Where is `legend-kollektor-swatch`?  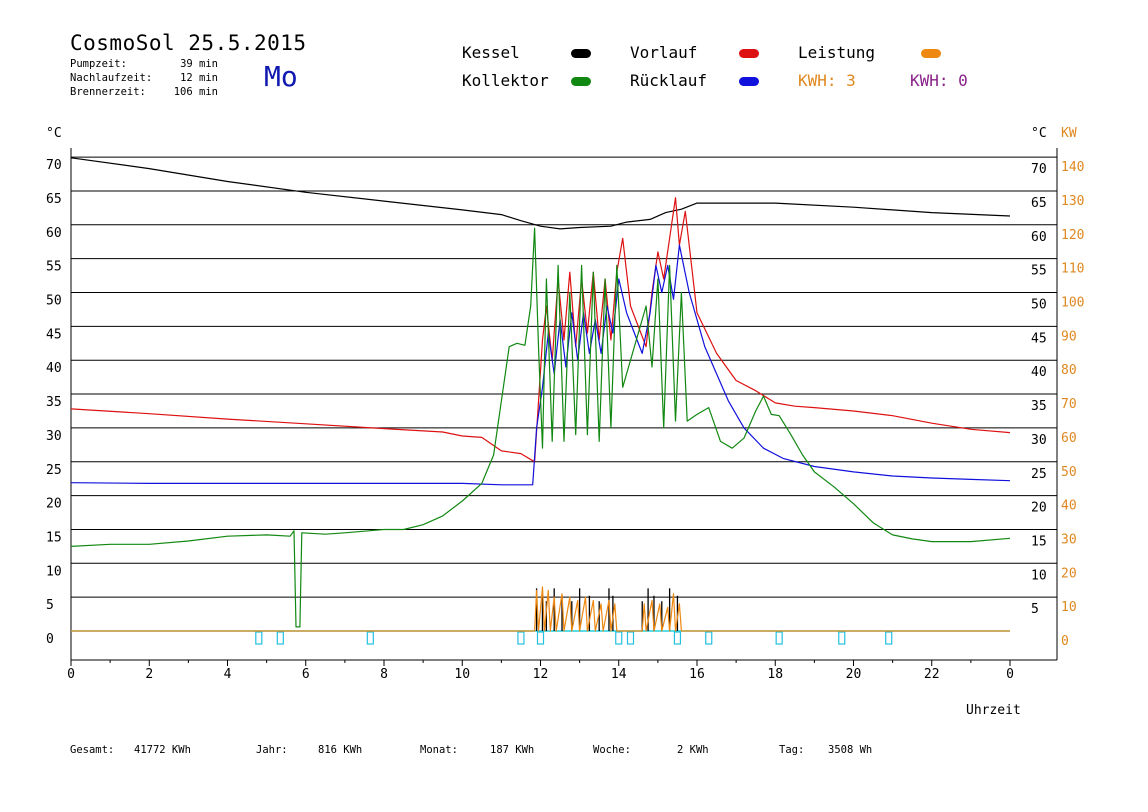 legend-kollektor-swatch is located at coordinates (581, 81).